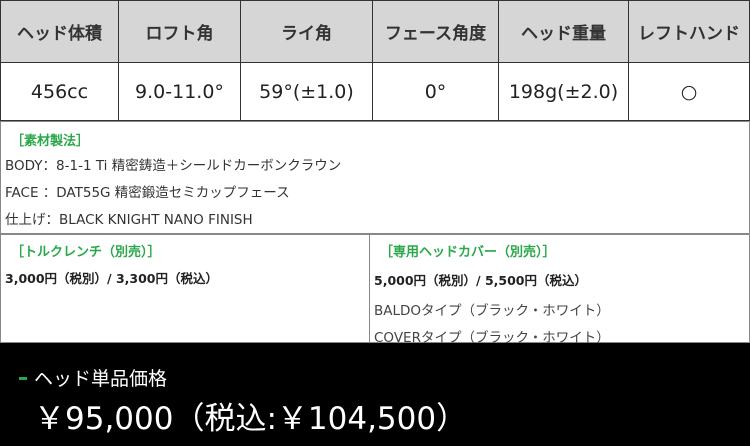 This screenshot has width=750, height=446. Describe the element at coordinates (173, 166) in the screenshot. I see `material-body: BODY：8-1-1 Ti 精密鋳造＋シールドカーボンクラウン` at that location.